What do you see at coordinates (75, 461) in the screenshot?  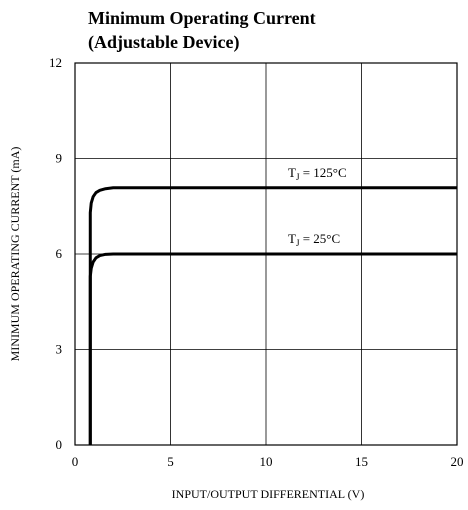 I see `x-tick-label: 0` at bounding box center [75, 461].